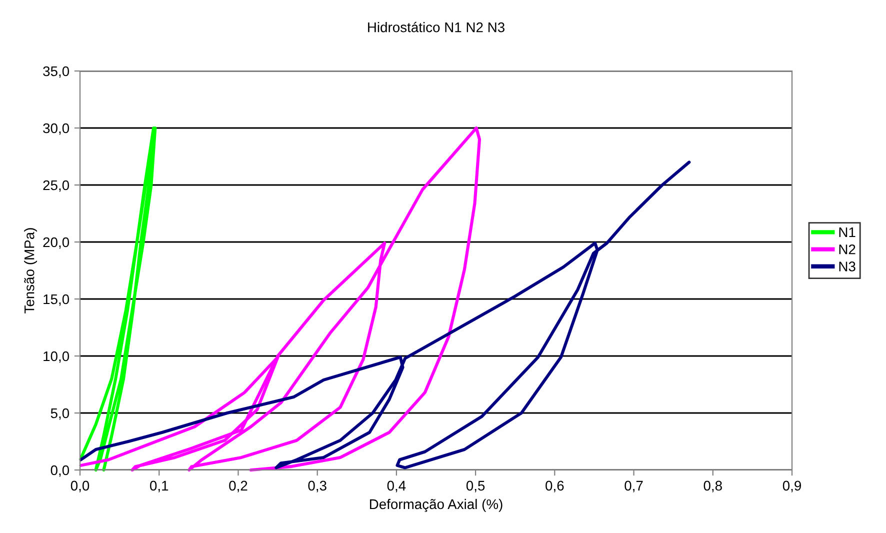 Image resolution: width=886 pixels, height=533 pixels. What do you see at coordinates (791, 486) in the screenshot?
I see `x-tick-label: 0,9` at bounding box center [791, 486].